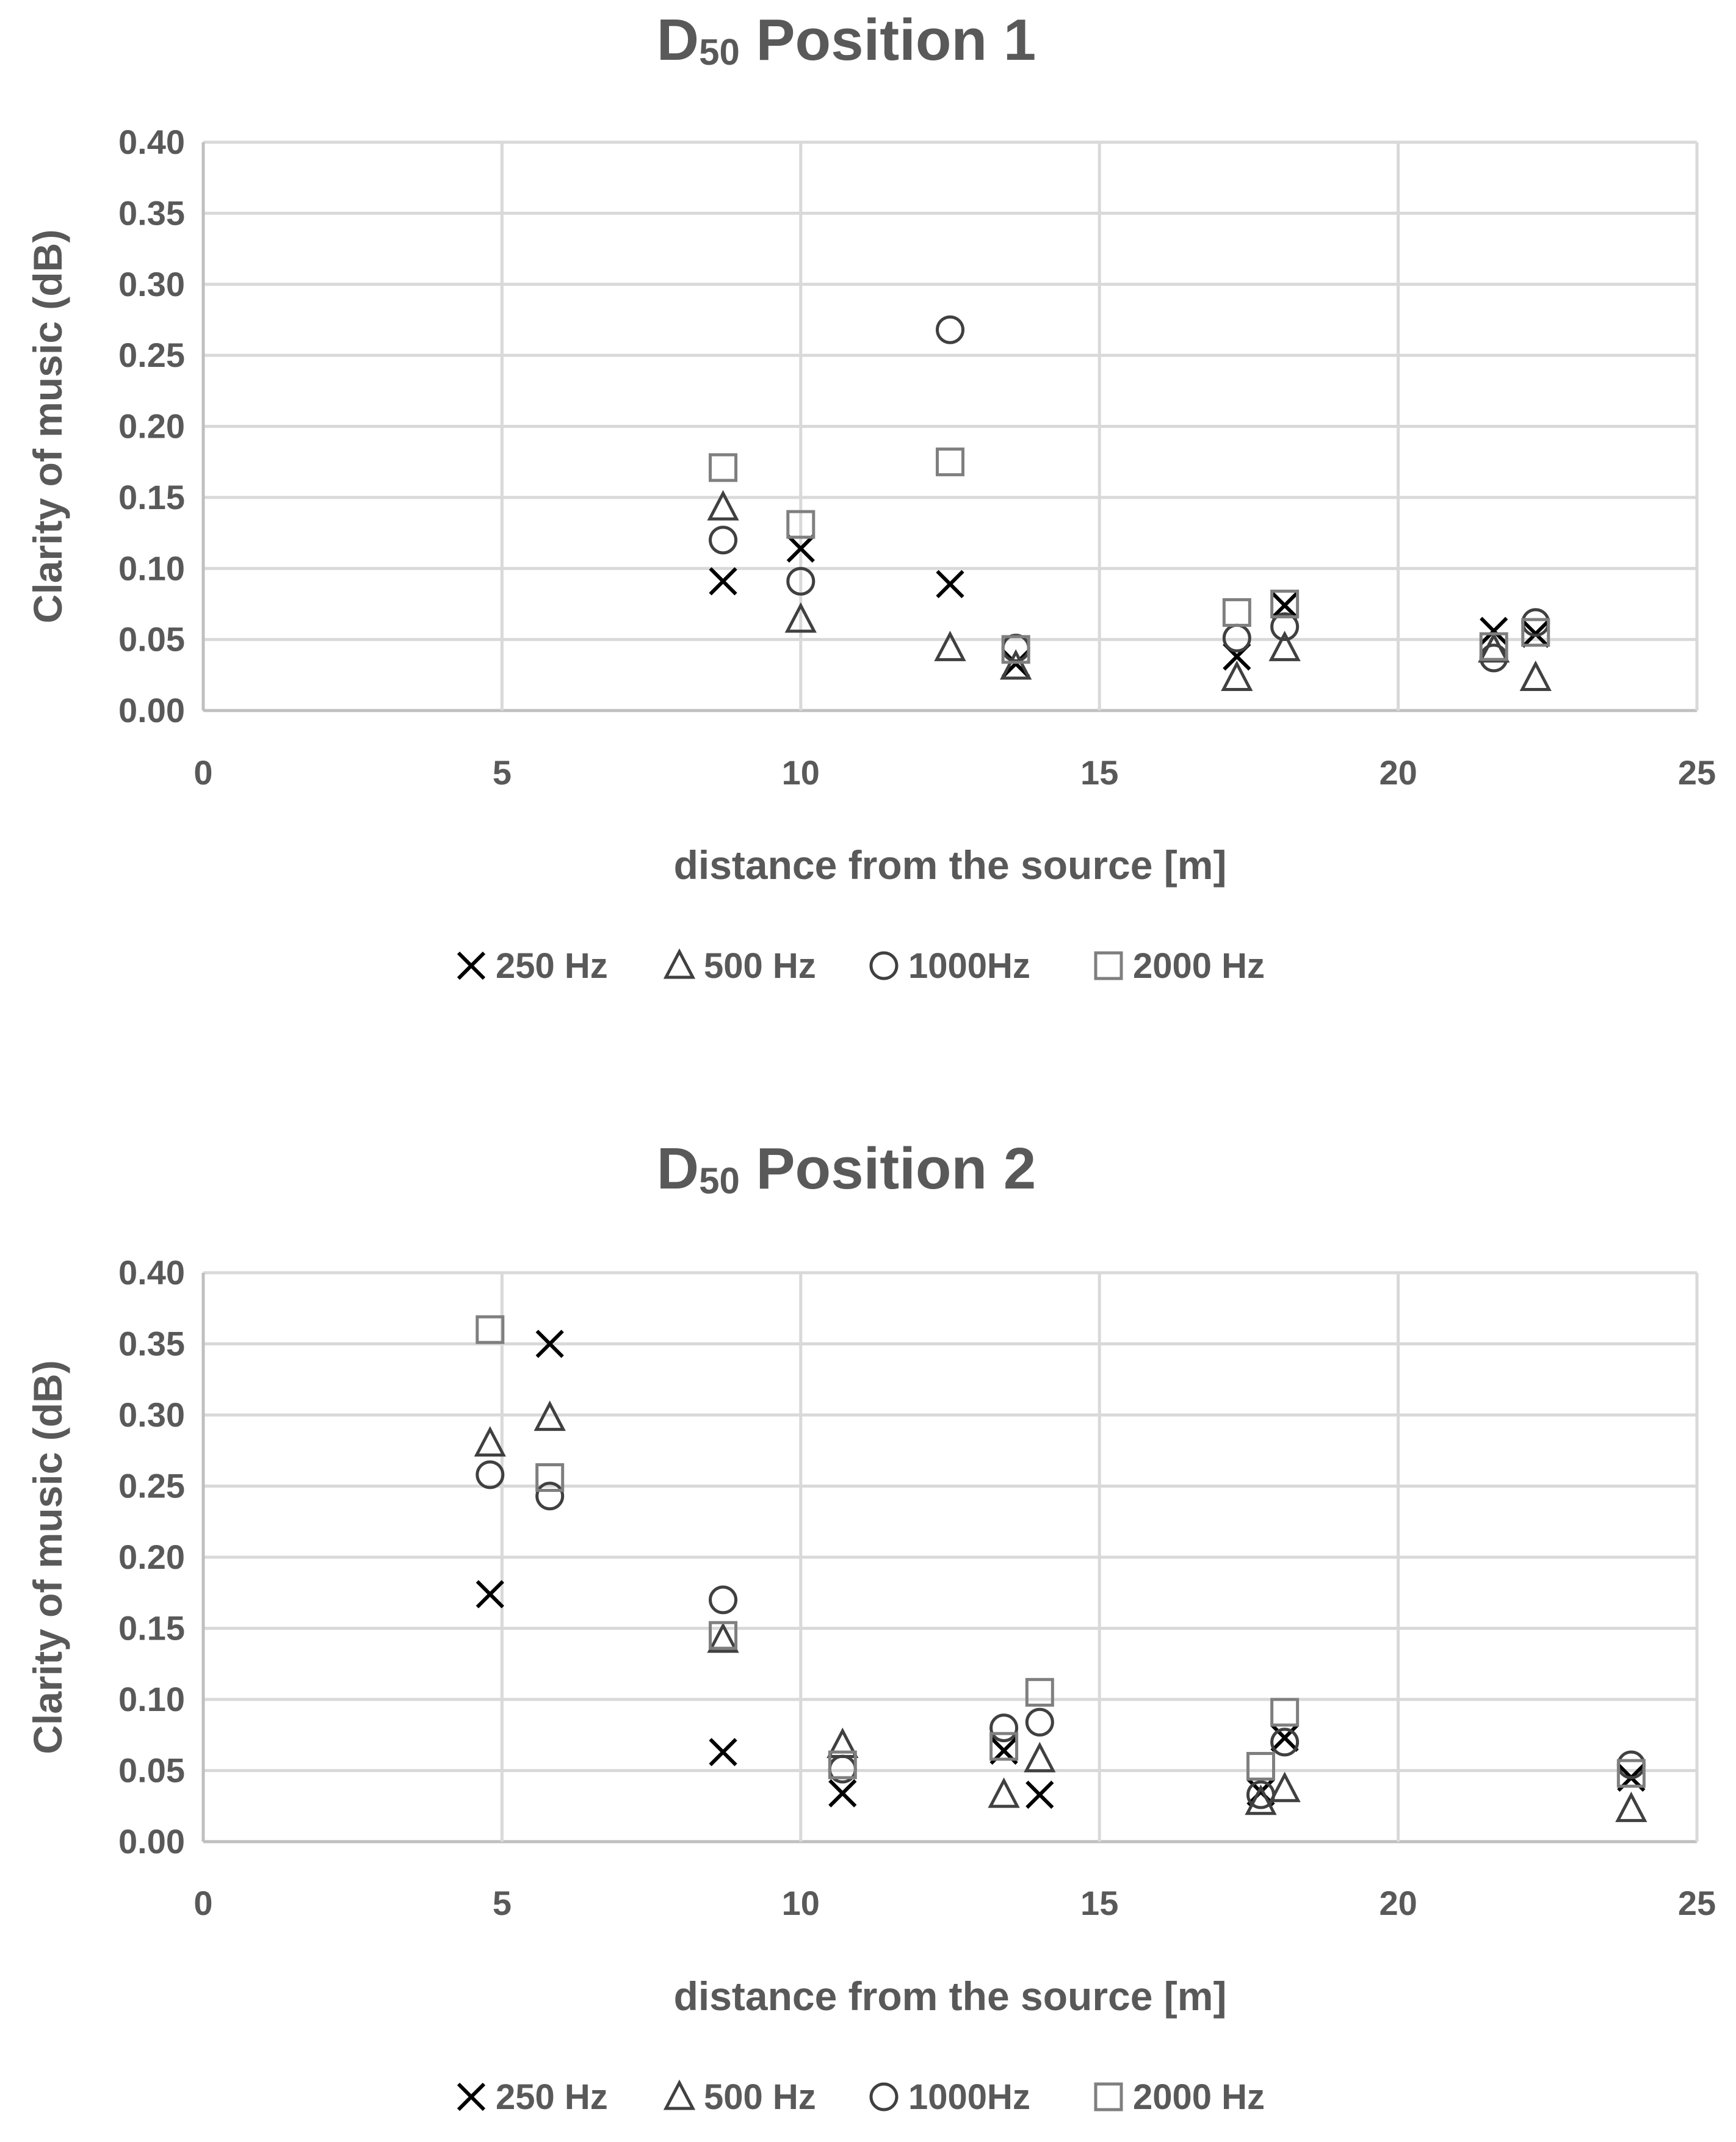  What do you see at coordinates (1398, 1903) in the screenshot?
I see `x-tick-label: 20` at bounding box center [1398, 1903].